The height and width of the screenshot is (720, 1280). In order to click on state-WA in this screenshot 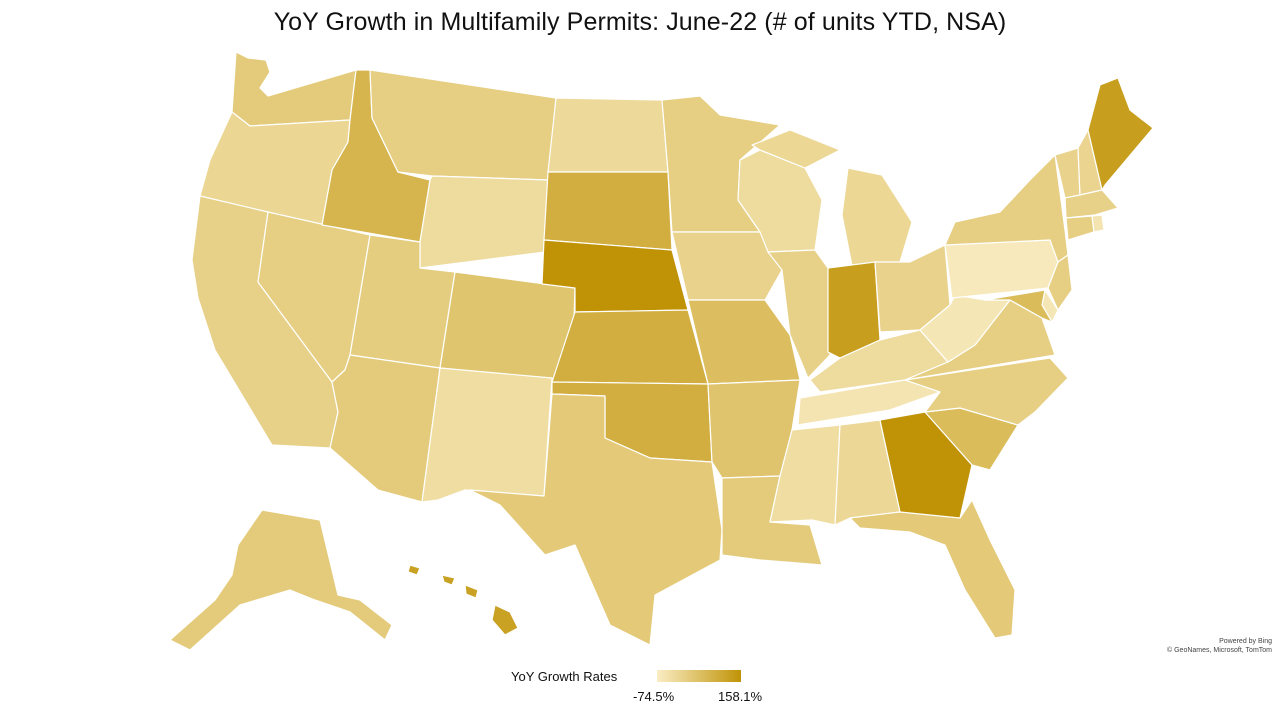, I will do `click(294, 89)`.